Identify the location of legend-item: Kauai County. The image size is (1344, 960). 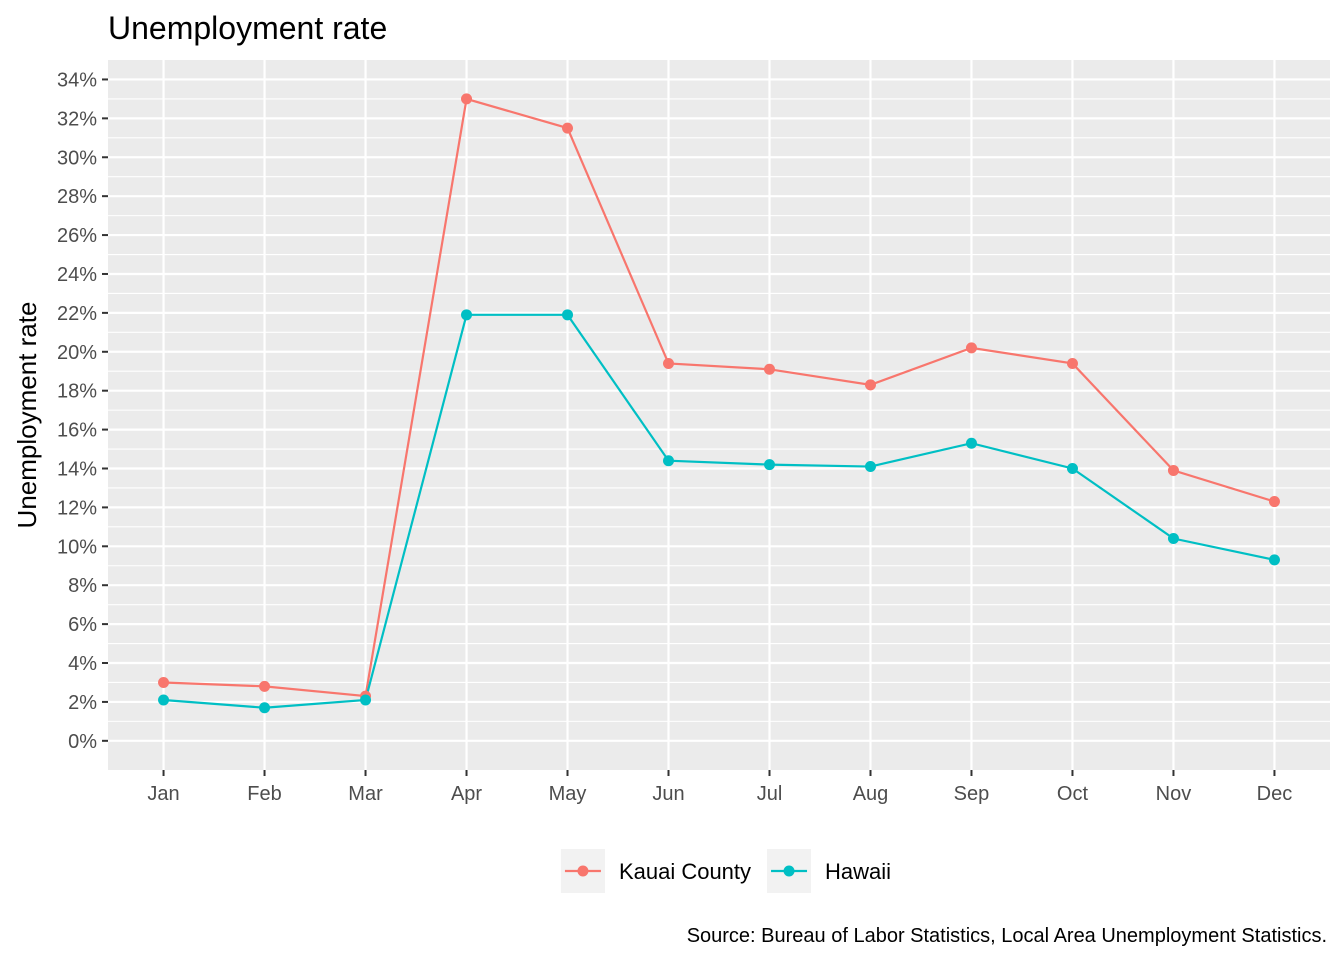
(655, 871).